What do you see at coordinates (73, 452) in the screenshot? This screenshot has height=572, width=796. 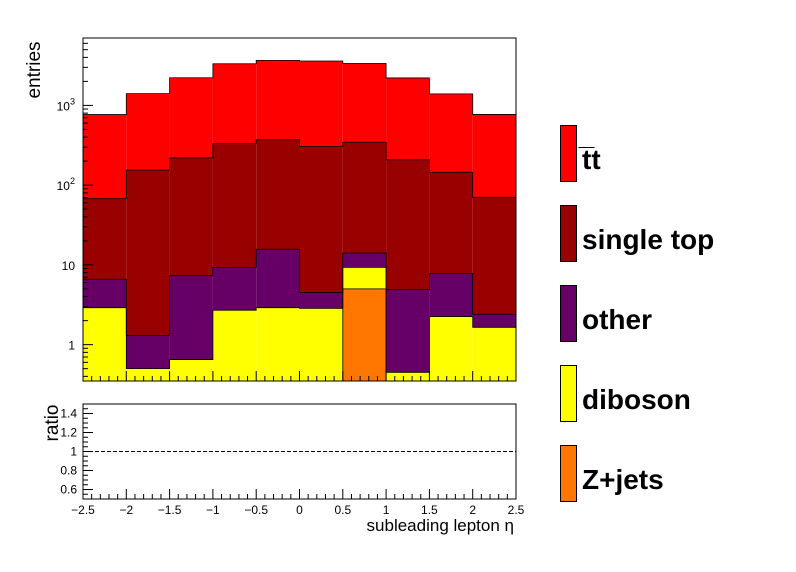 I see `ratio-y-tick-label: 1` at bounding box center [73, 452].